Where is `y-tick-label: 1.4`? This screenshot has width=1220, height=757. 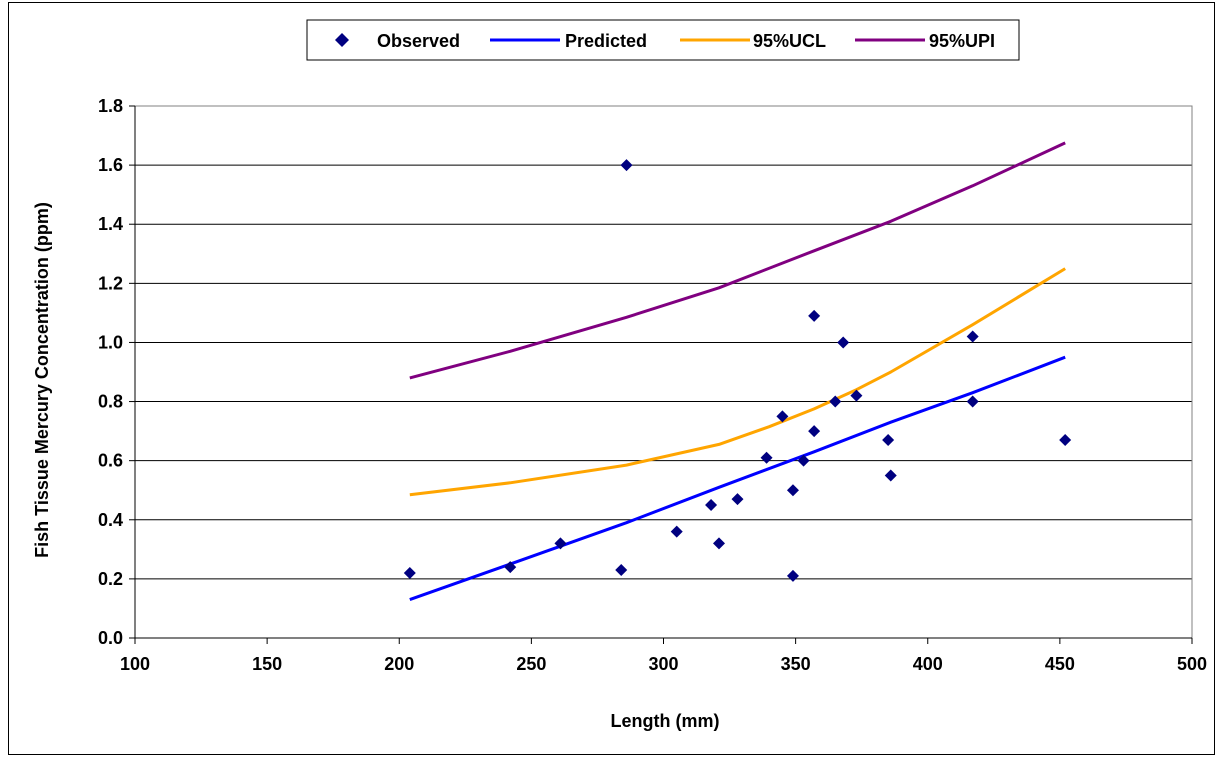 y-tick-label: 1.4 is located at coordinates (110, 224).